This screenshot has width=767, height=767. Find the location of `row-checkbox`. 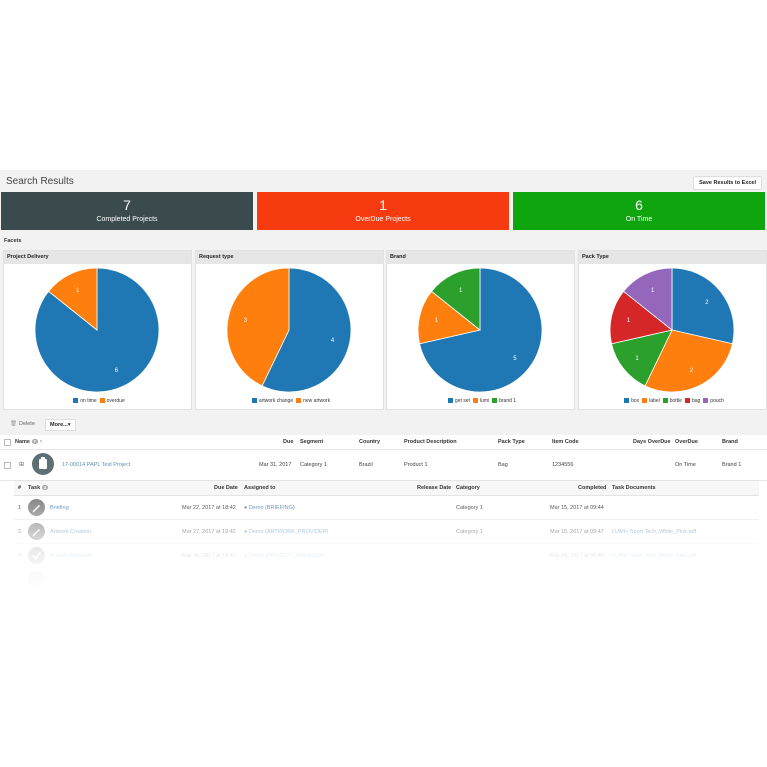

row-checkbox is located at coordinates (7, 465).